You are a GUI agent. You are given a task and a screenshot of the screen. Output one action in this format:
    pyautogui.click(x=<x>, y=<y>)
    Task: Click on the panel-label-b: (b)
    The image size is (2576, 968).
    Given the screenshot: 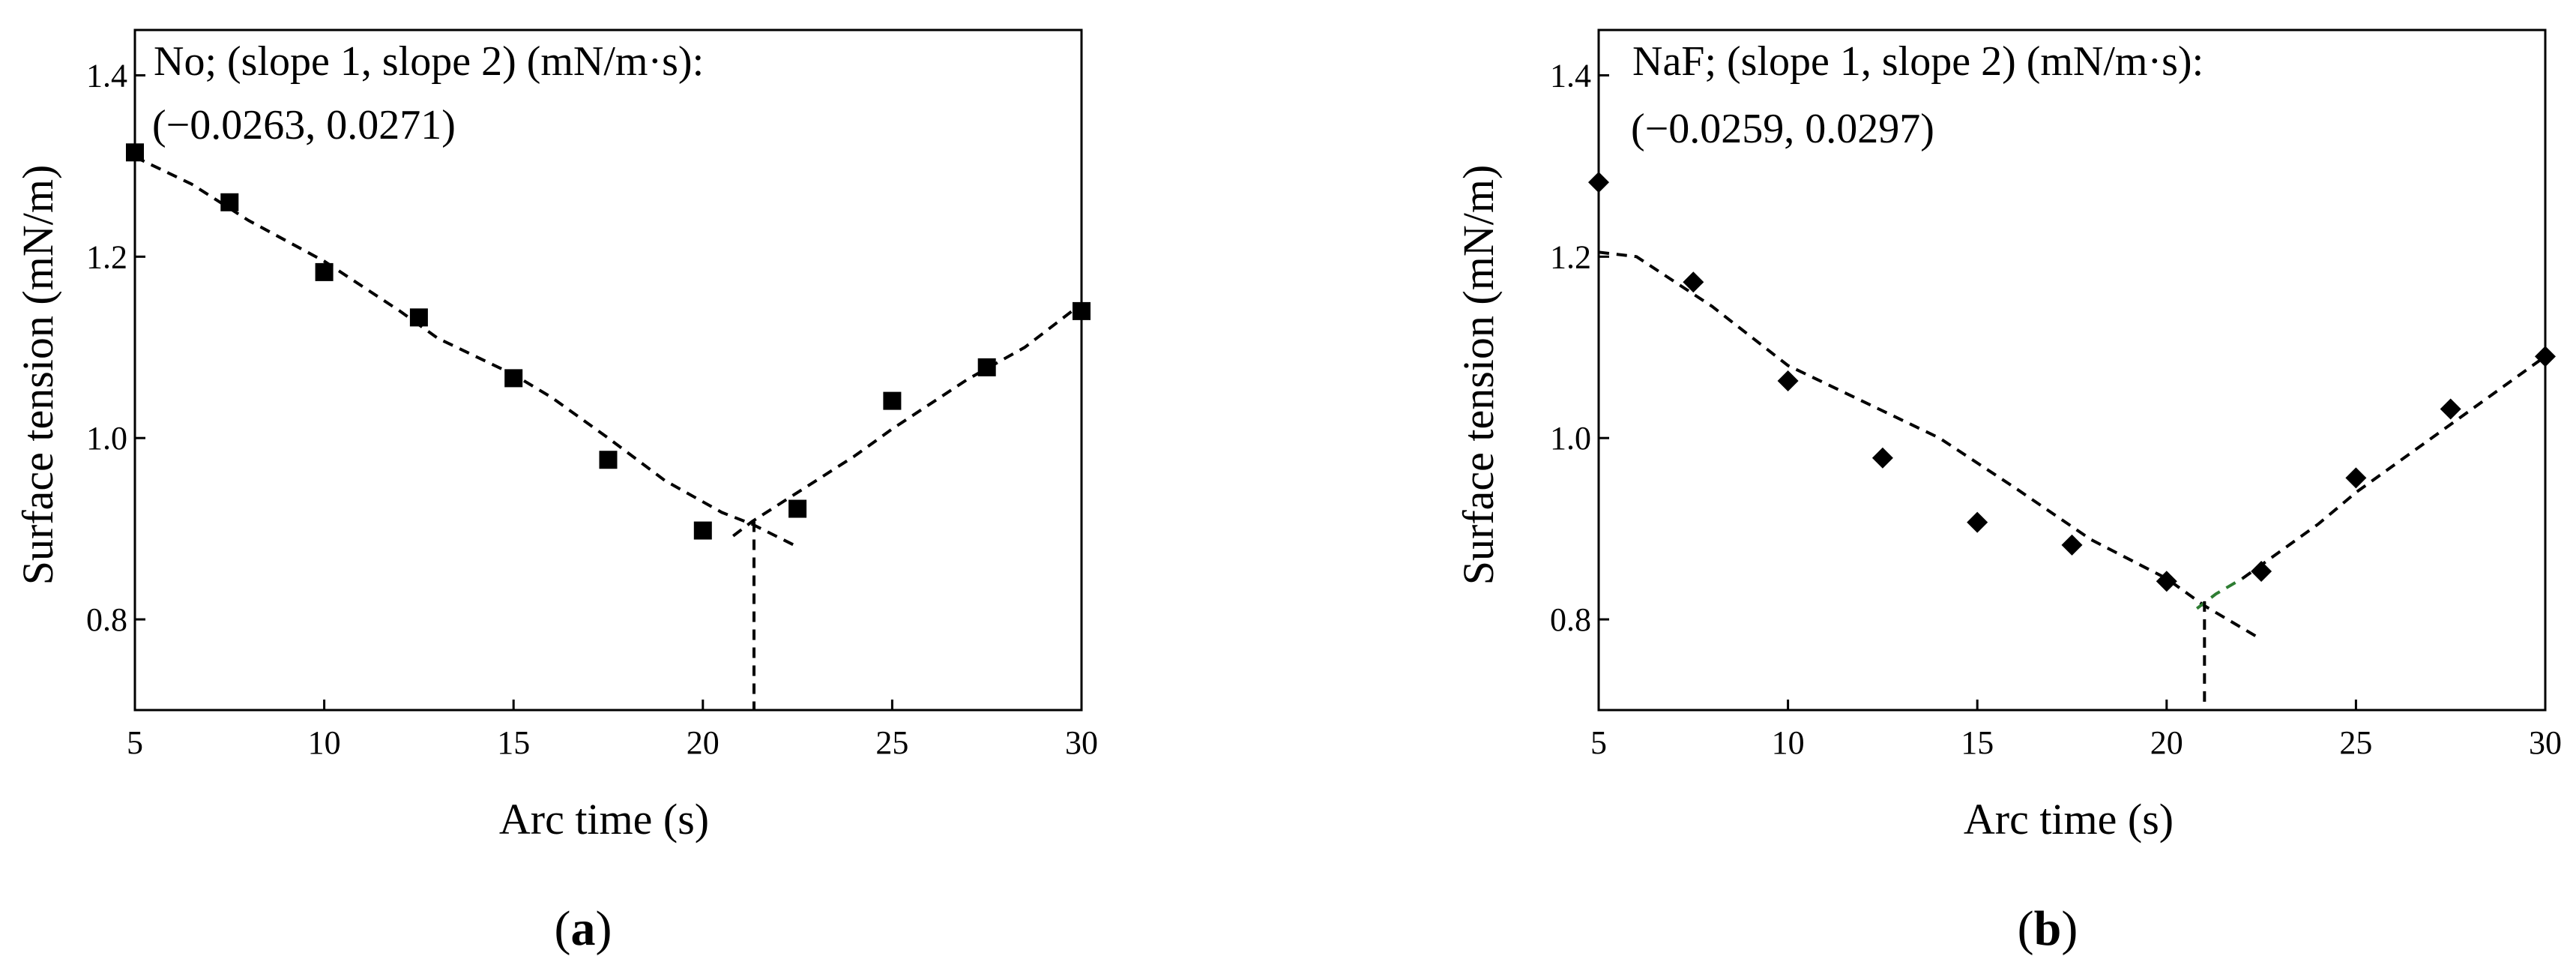 What is the action you would take?
    pyautogui.click(x=2048, y=928)
    